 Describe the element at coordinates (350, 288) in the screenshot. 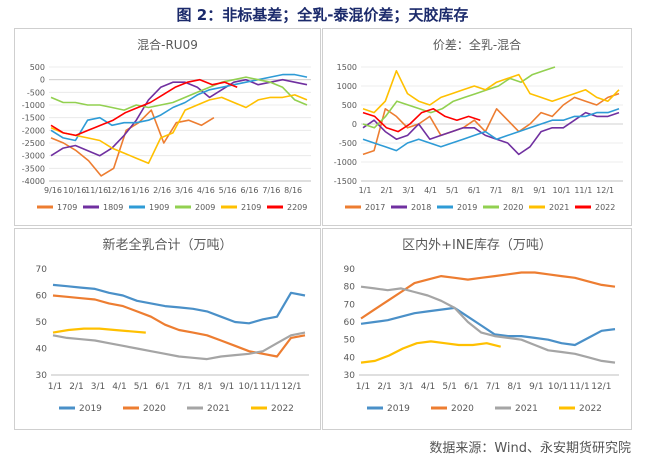

I see `y-tick-label: 80` at that location.